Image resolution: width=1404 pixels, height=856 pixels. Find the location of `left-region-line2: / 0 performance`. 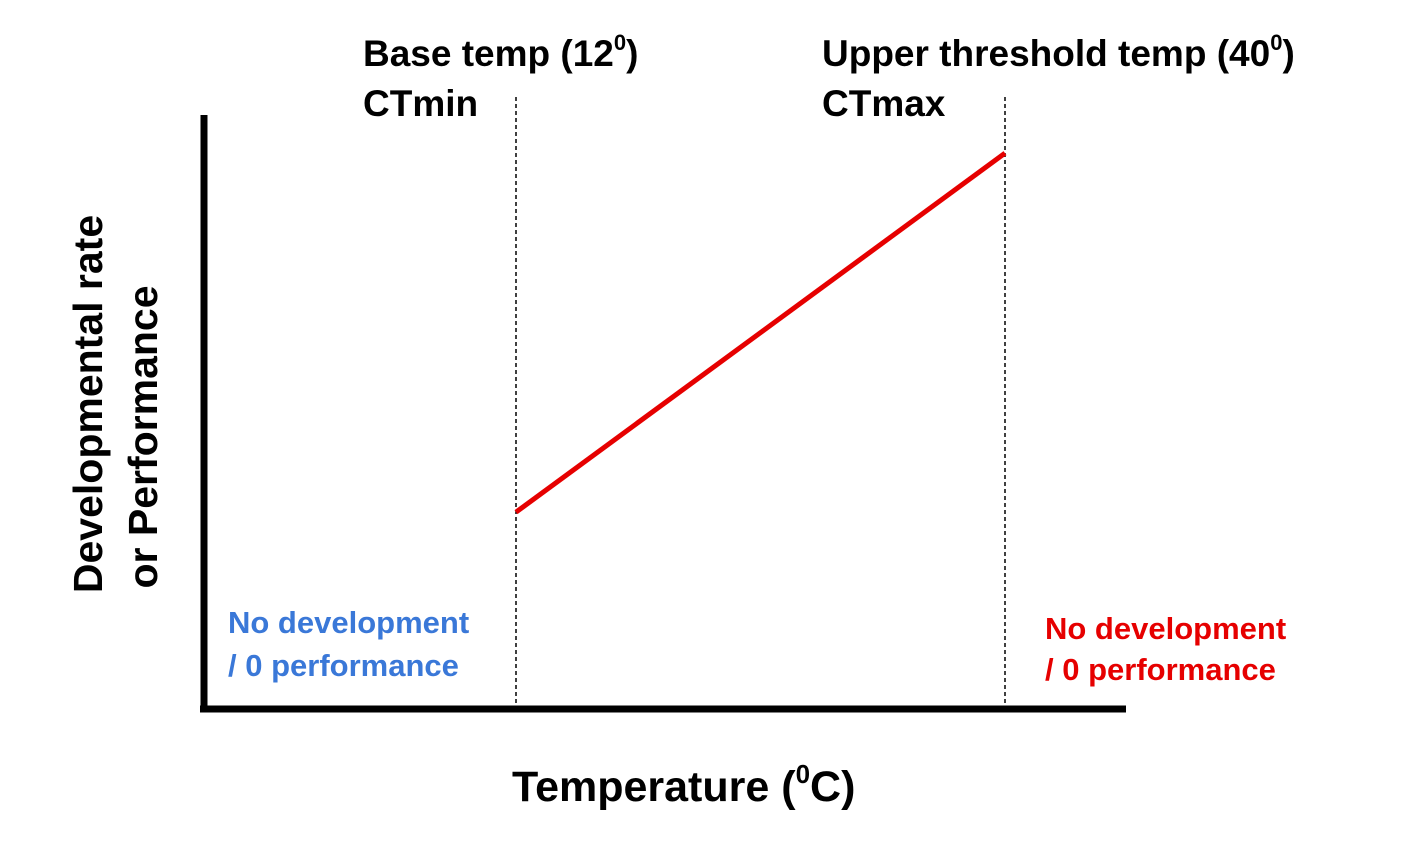

left-region-line2: / 0 performance is located at coordinates (343, 665).